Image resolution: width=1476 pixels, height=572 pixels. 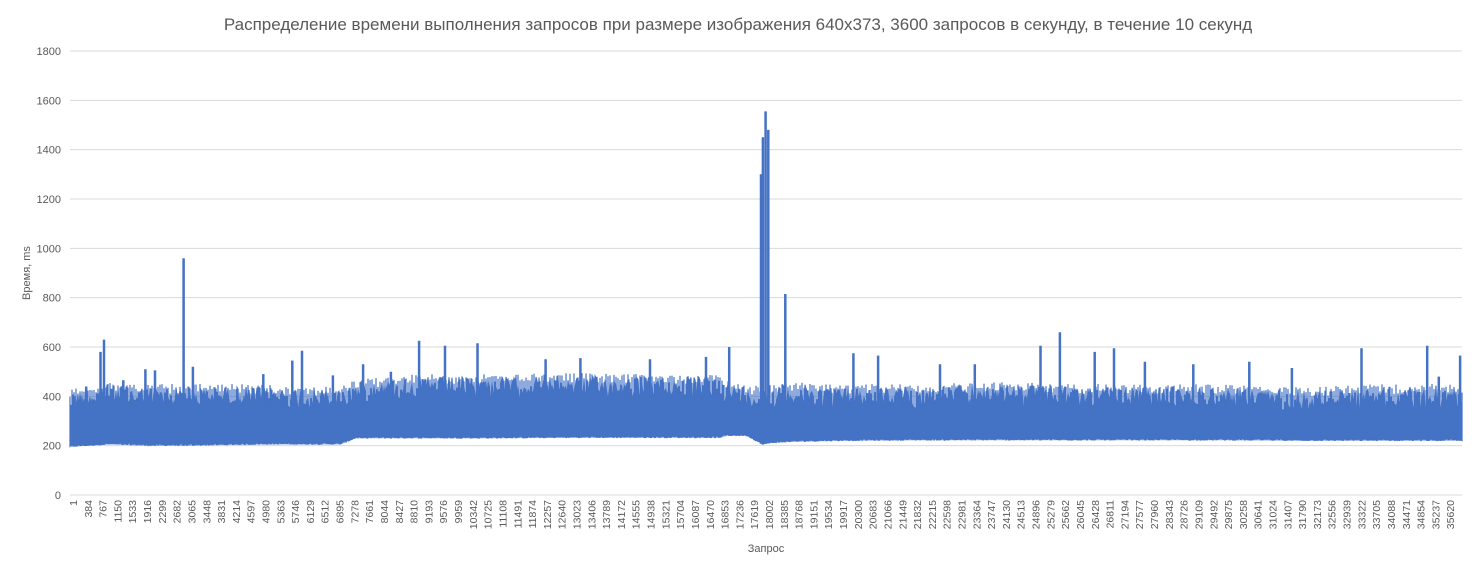 What do you see at coordinates (652, 514) in the screenshot?
I see `x-tick-label: 14938` at bounding box center [652, 514].